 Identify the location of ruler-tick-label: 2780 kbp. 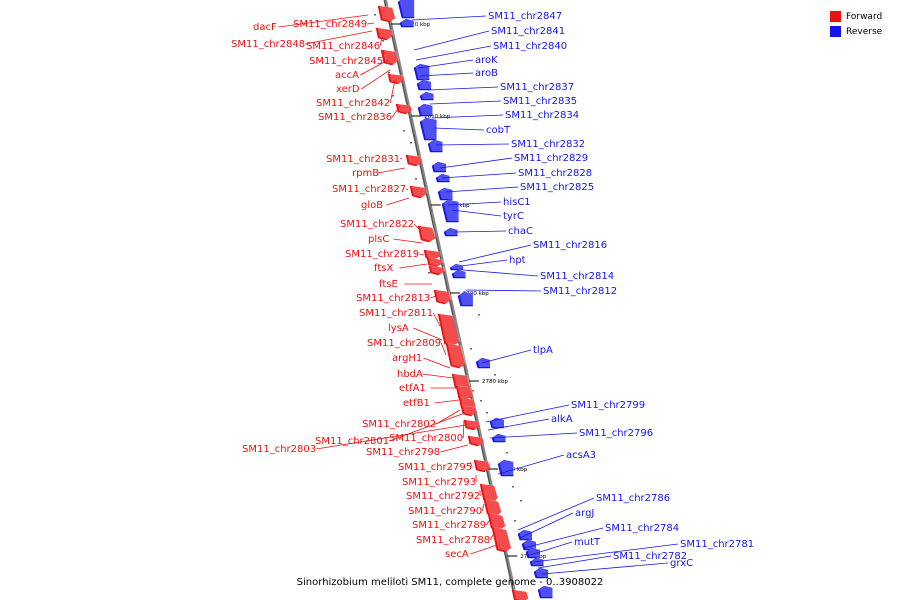
(495, 382).